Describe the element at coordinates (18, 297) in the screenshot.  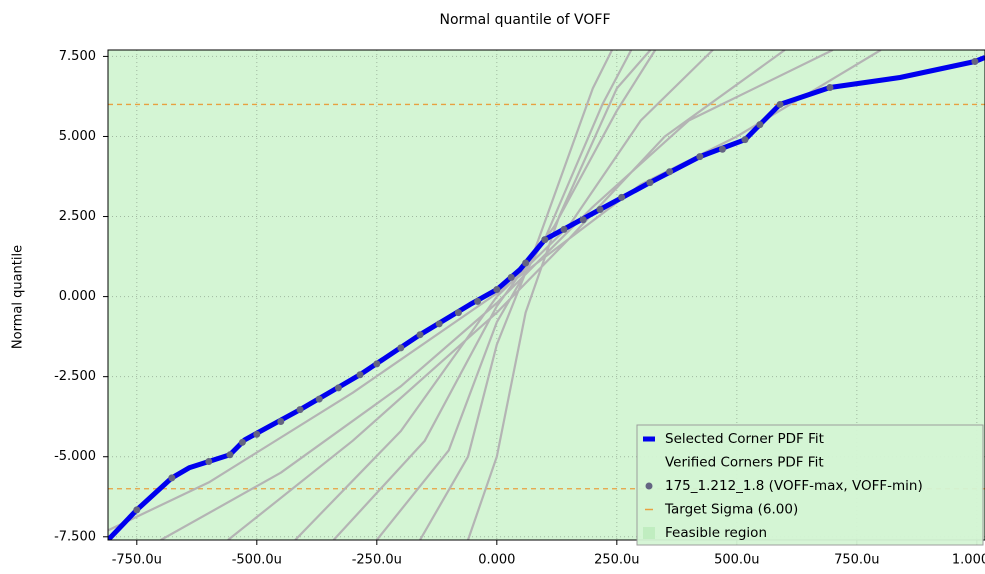
I see `y-axis-label: Normal quantile` at that location.